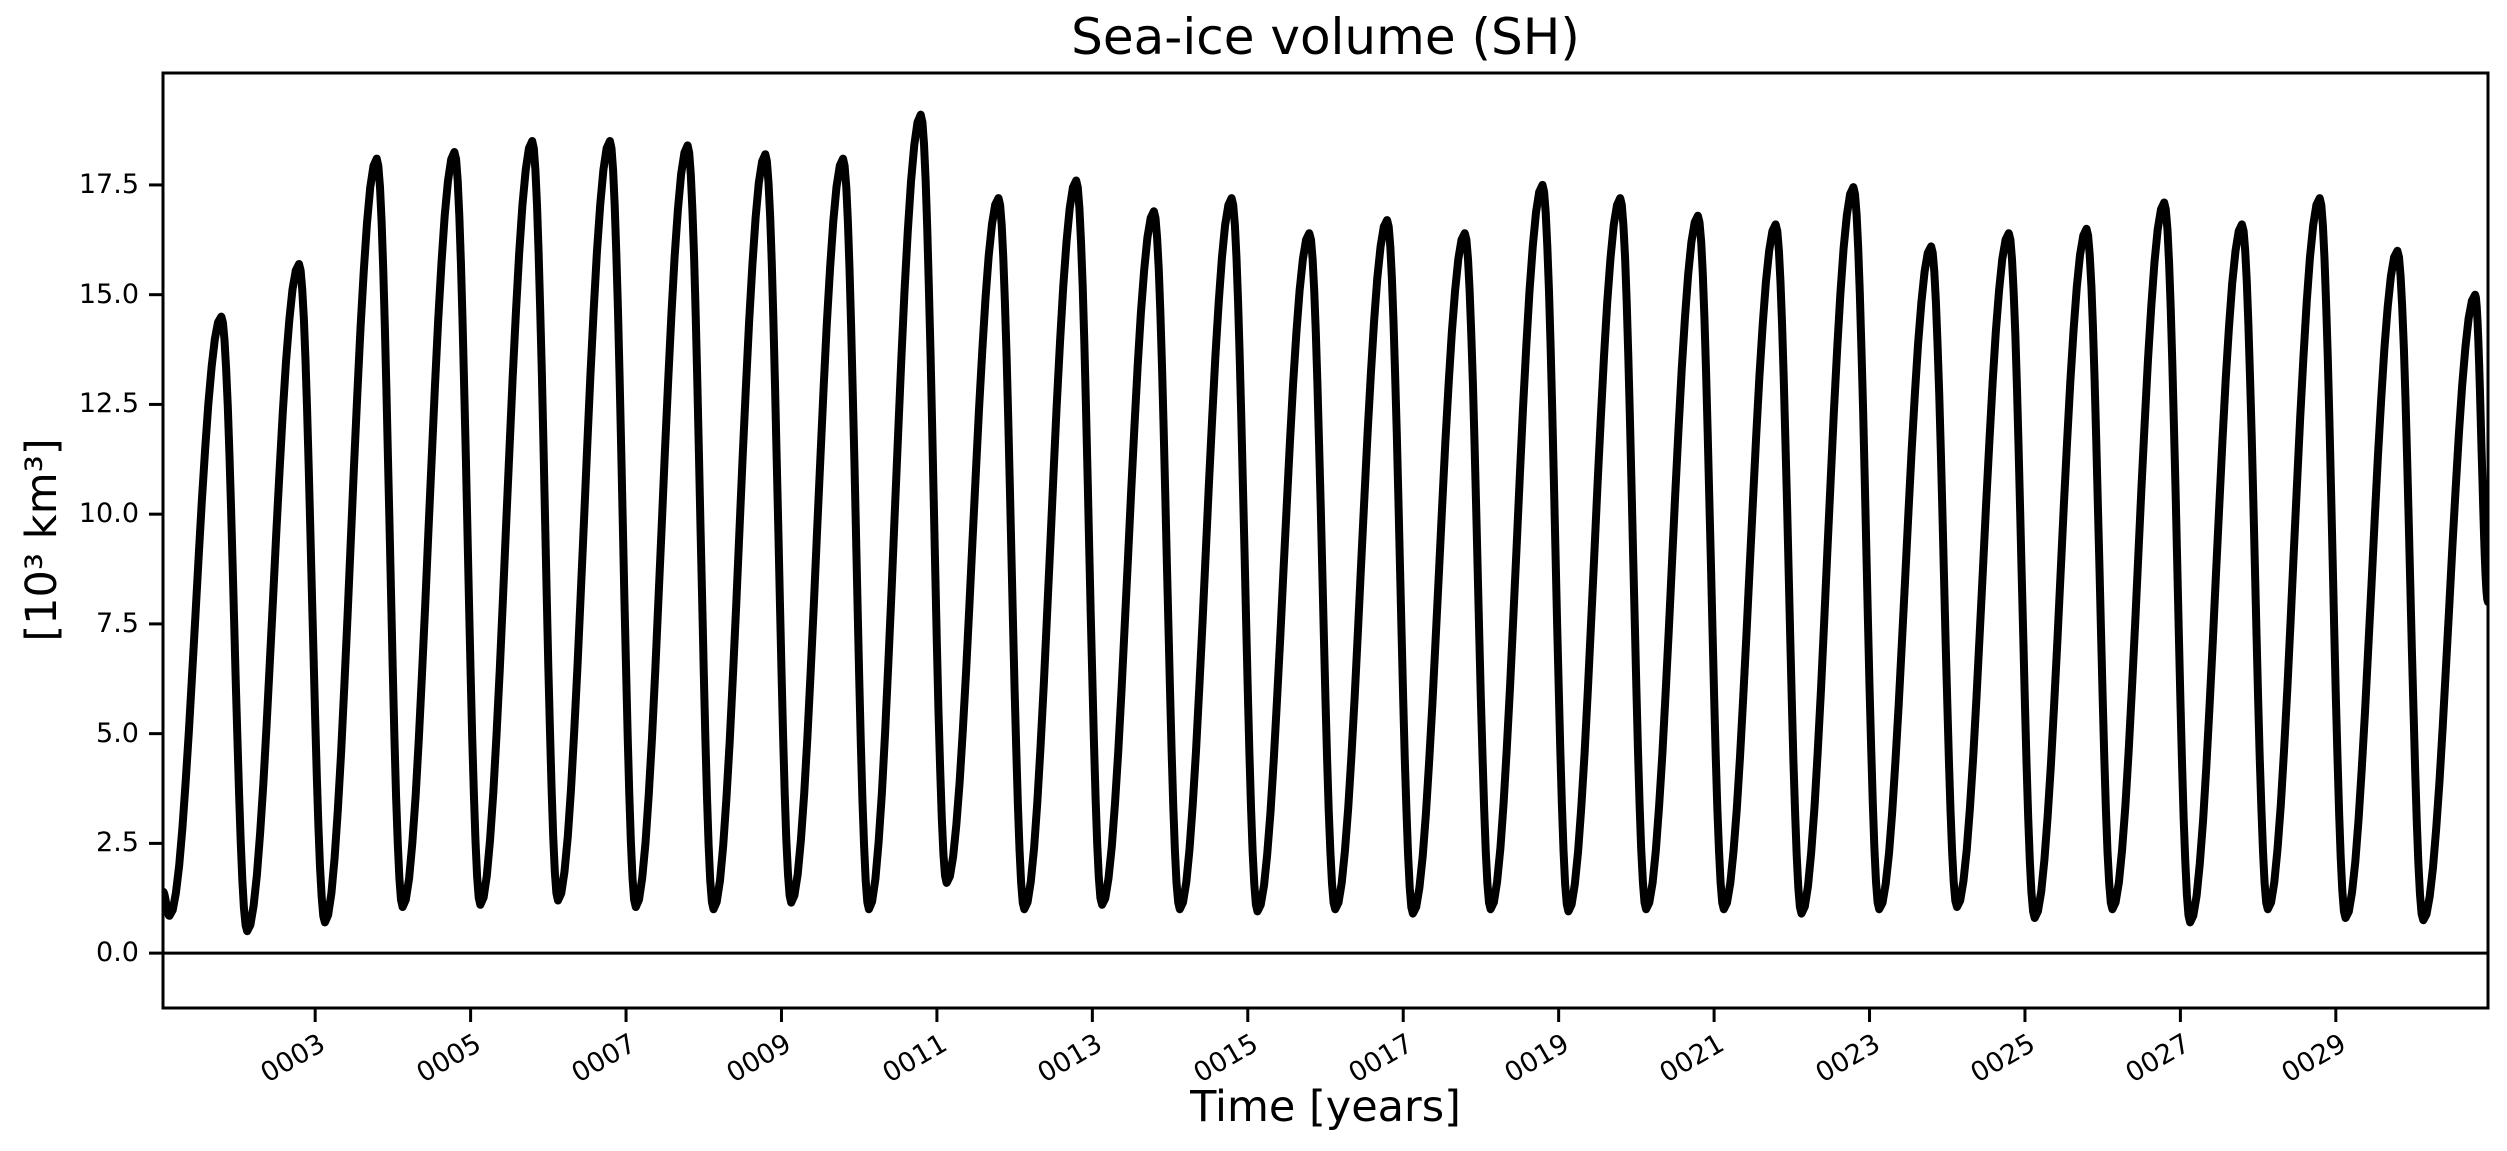  What do you see at coordinates (117, 843) in the screenshot?
I see `y-tick-label: 2.5` at bounding box center [117, 843].